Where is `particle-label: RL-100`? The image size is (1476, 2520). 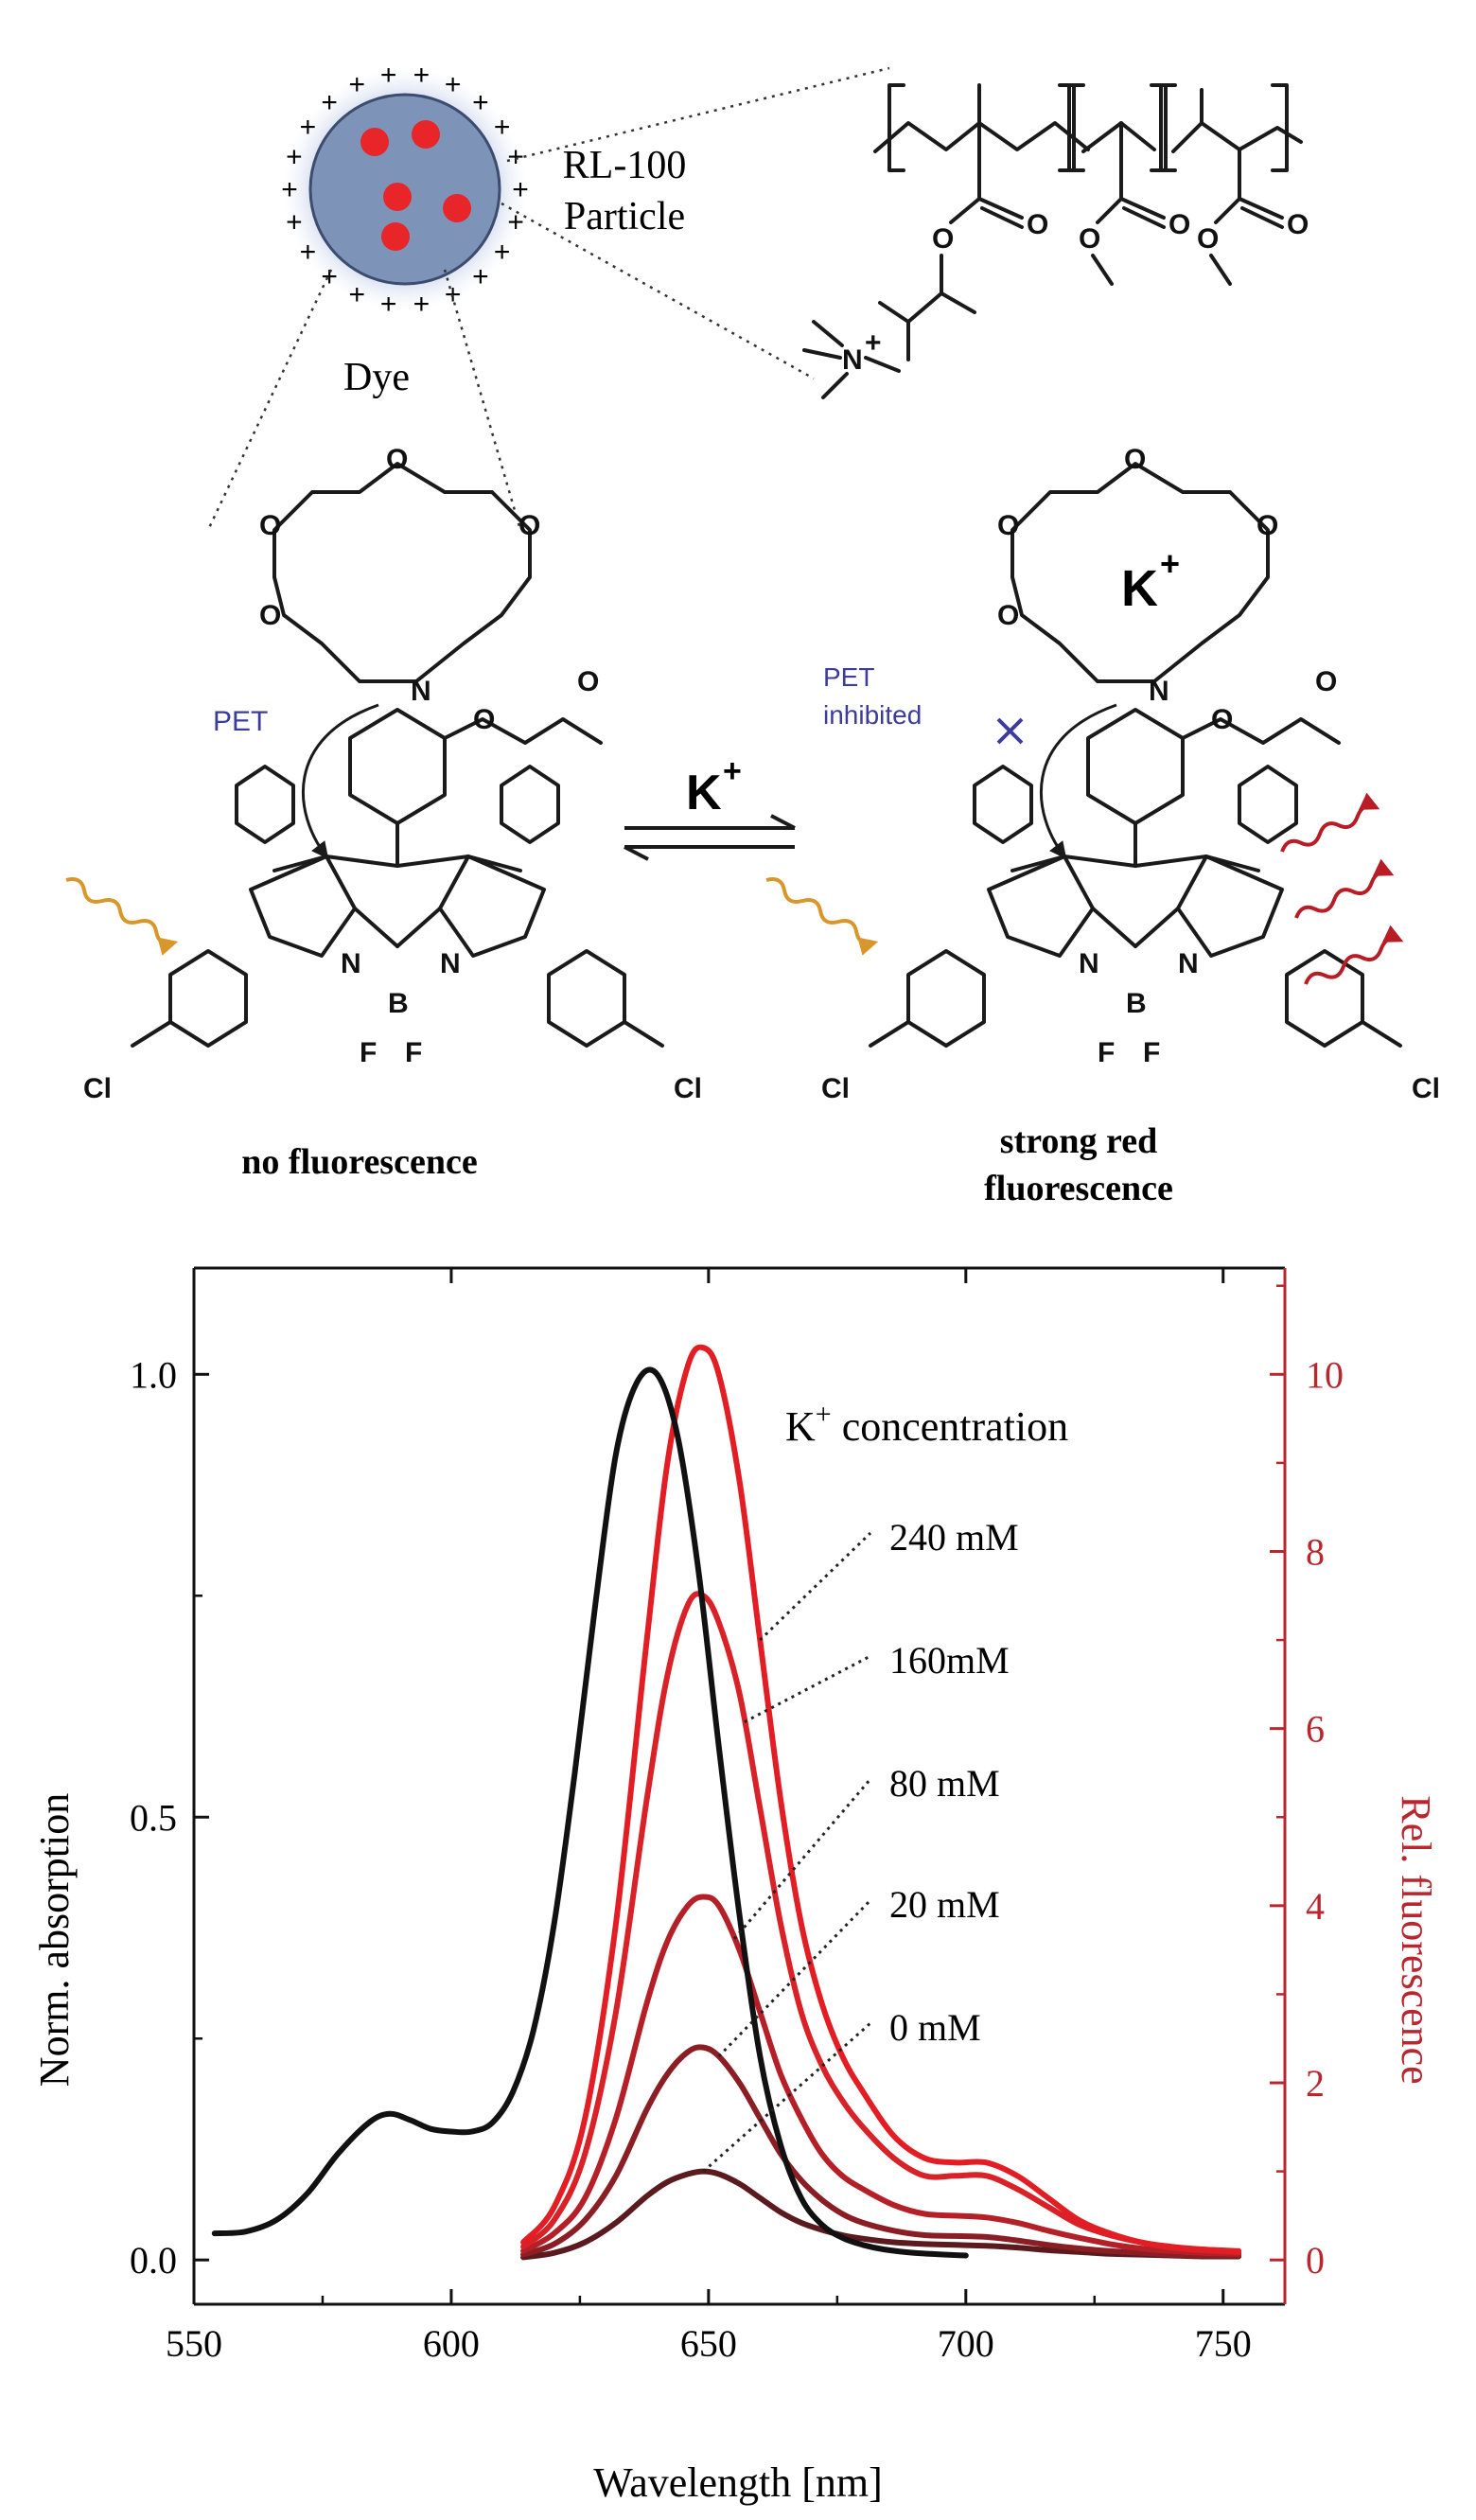 particle-label: RL-100 is located at coordinates (625, 165).